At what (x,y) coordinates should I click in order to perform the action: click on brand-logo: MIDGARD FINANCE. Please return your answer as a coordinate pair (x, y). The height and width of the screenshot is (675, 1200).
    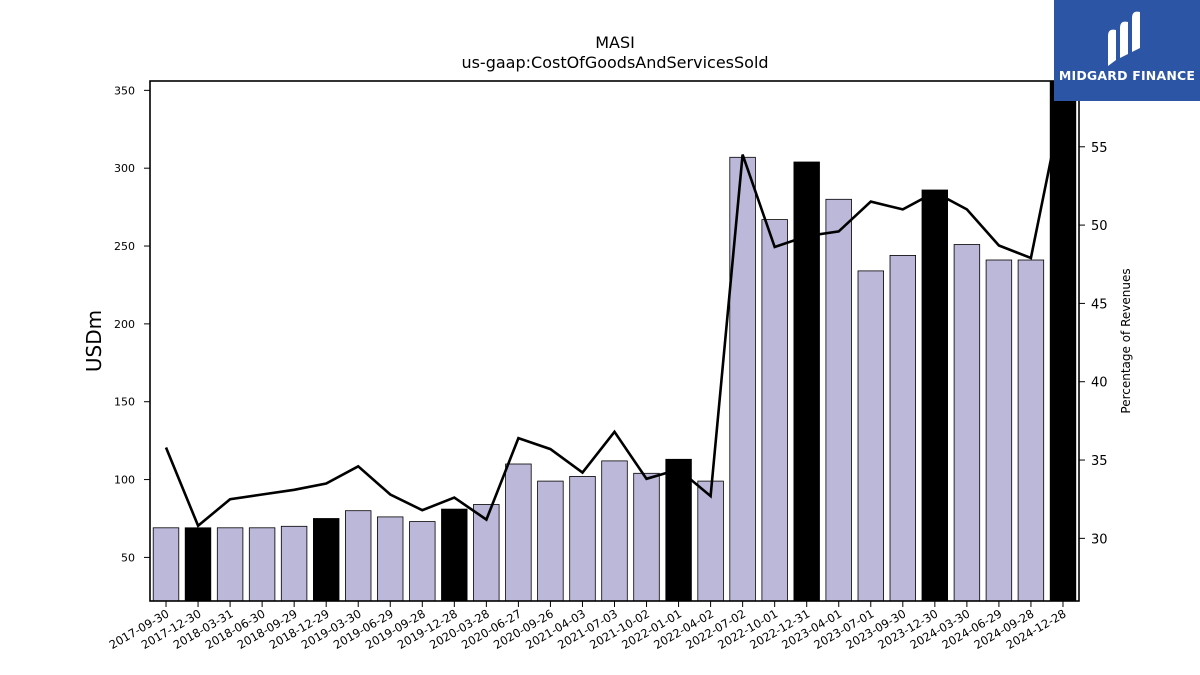
    Looking at the image, I should click on (1127, 50).